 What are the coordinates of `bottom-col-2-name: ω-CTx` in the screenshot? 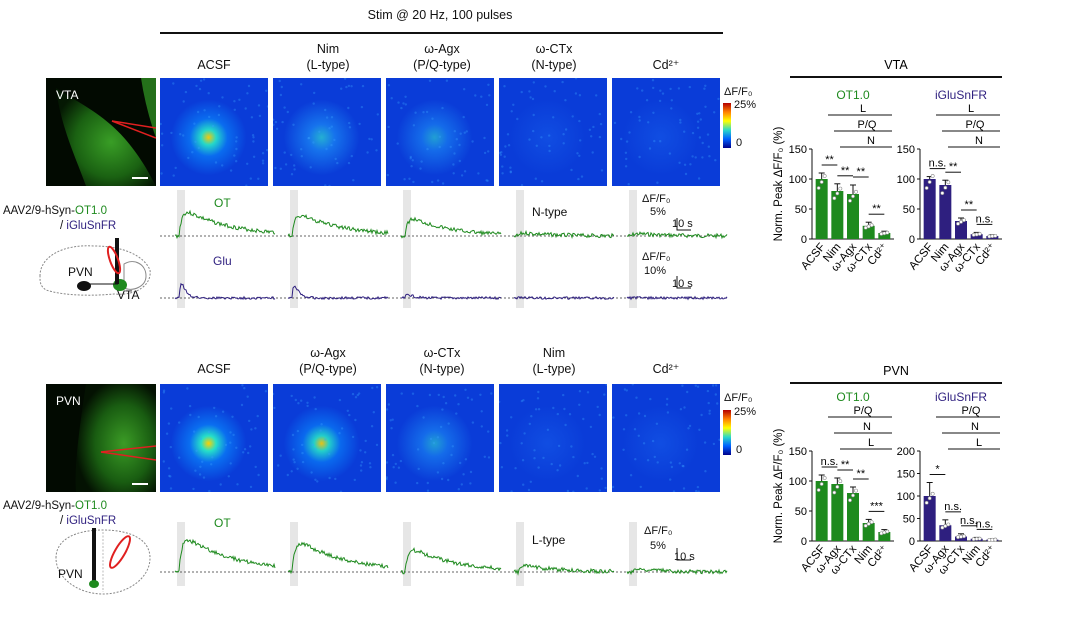 It's located at (442, 353).